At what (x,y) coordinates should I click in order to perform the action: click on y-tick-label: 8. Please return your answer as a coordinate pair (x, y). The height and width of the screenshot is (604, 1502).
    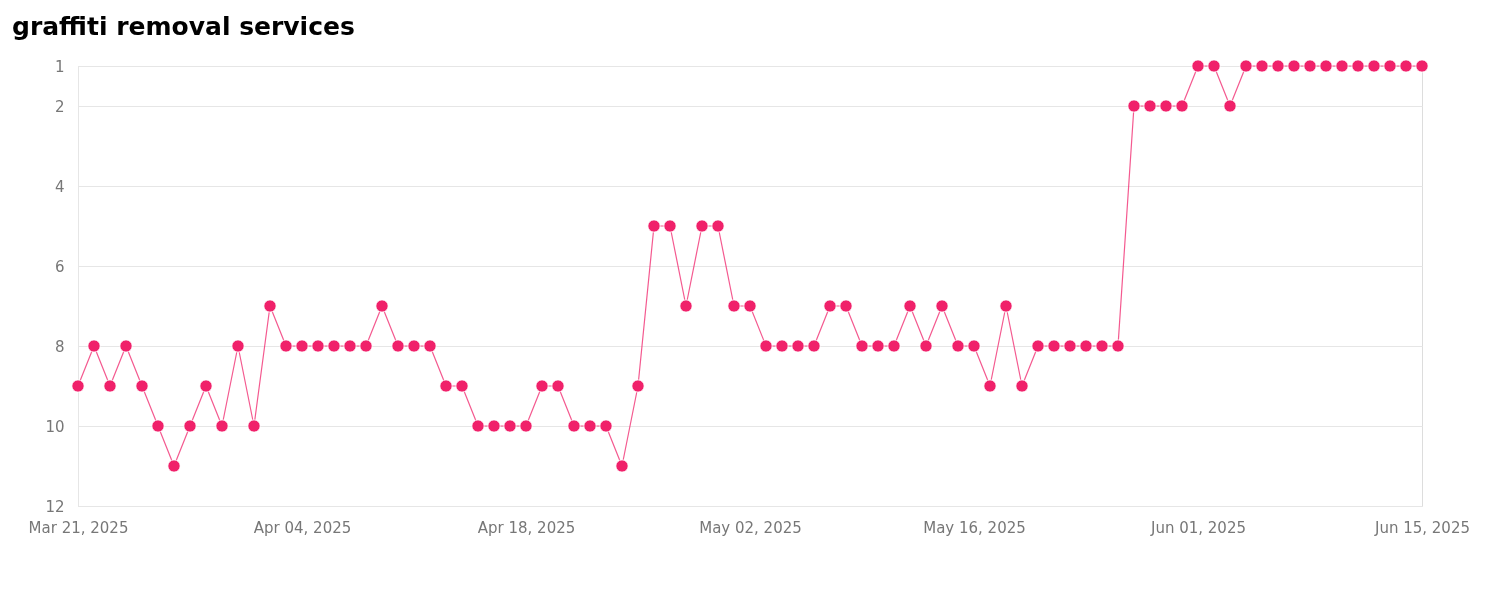
    Looking at the image, I should click on (59, 346).